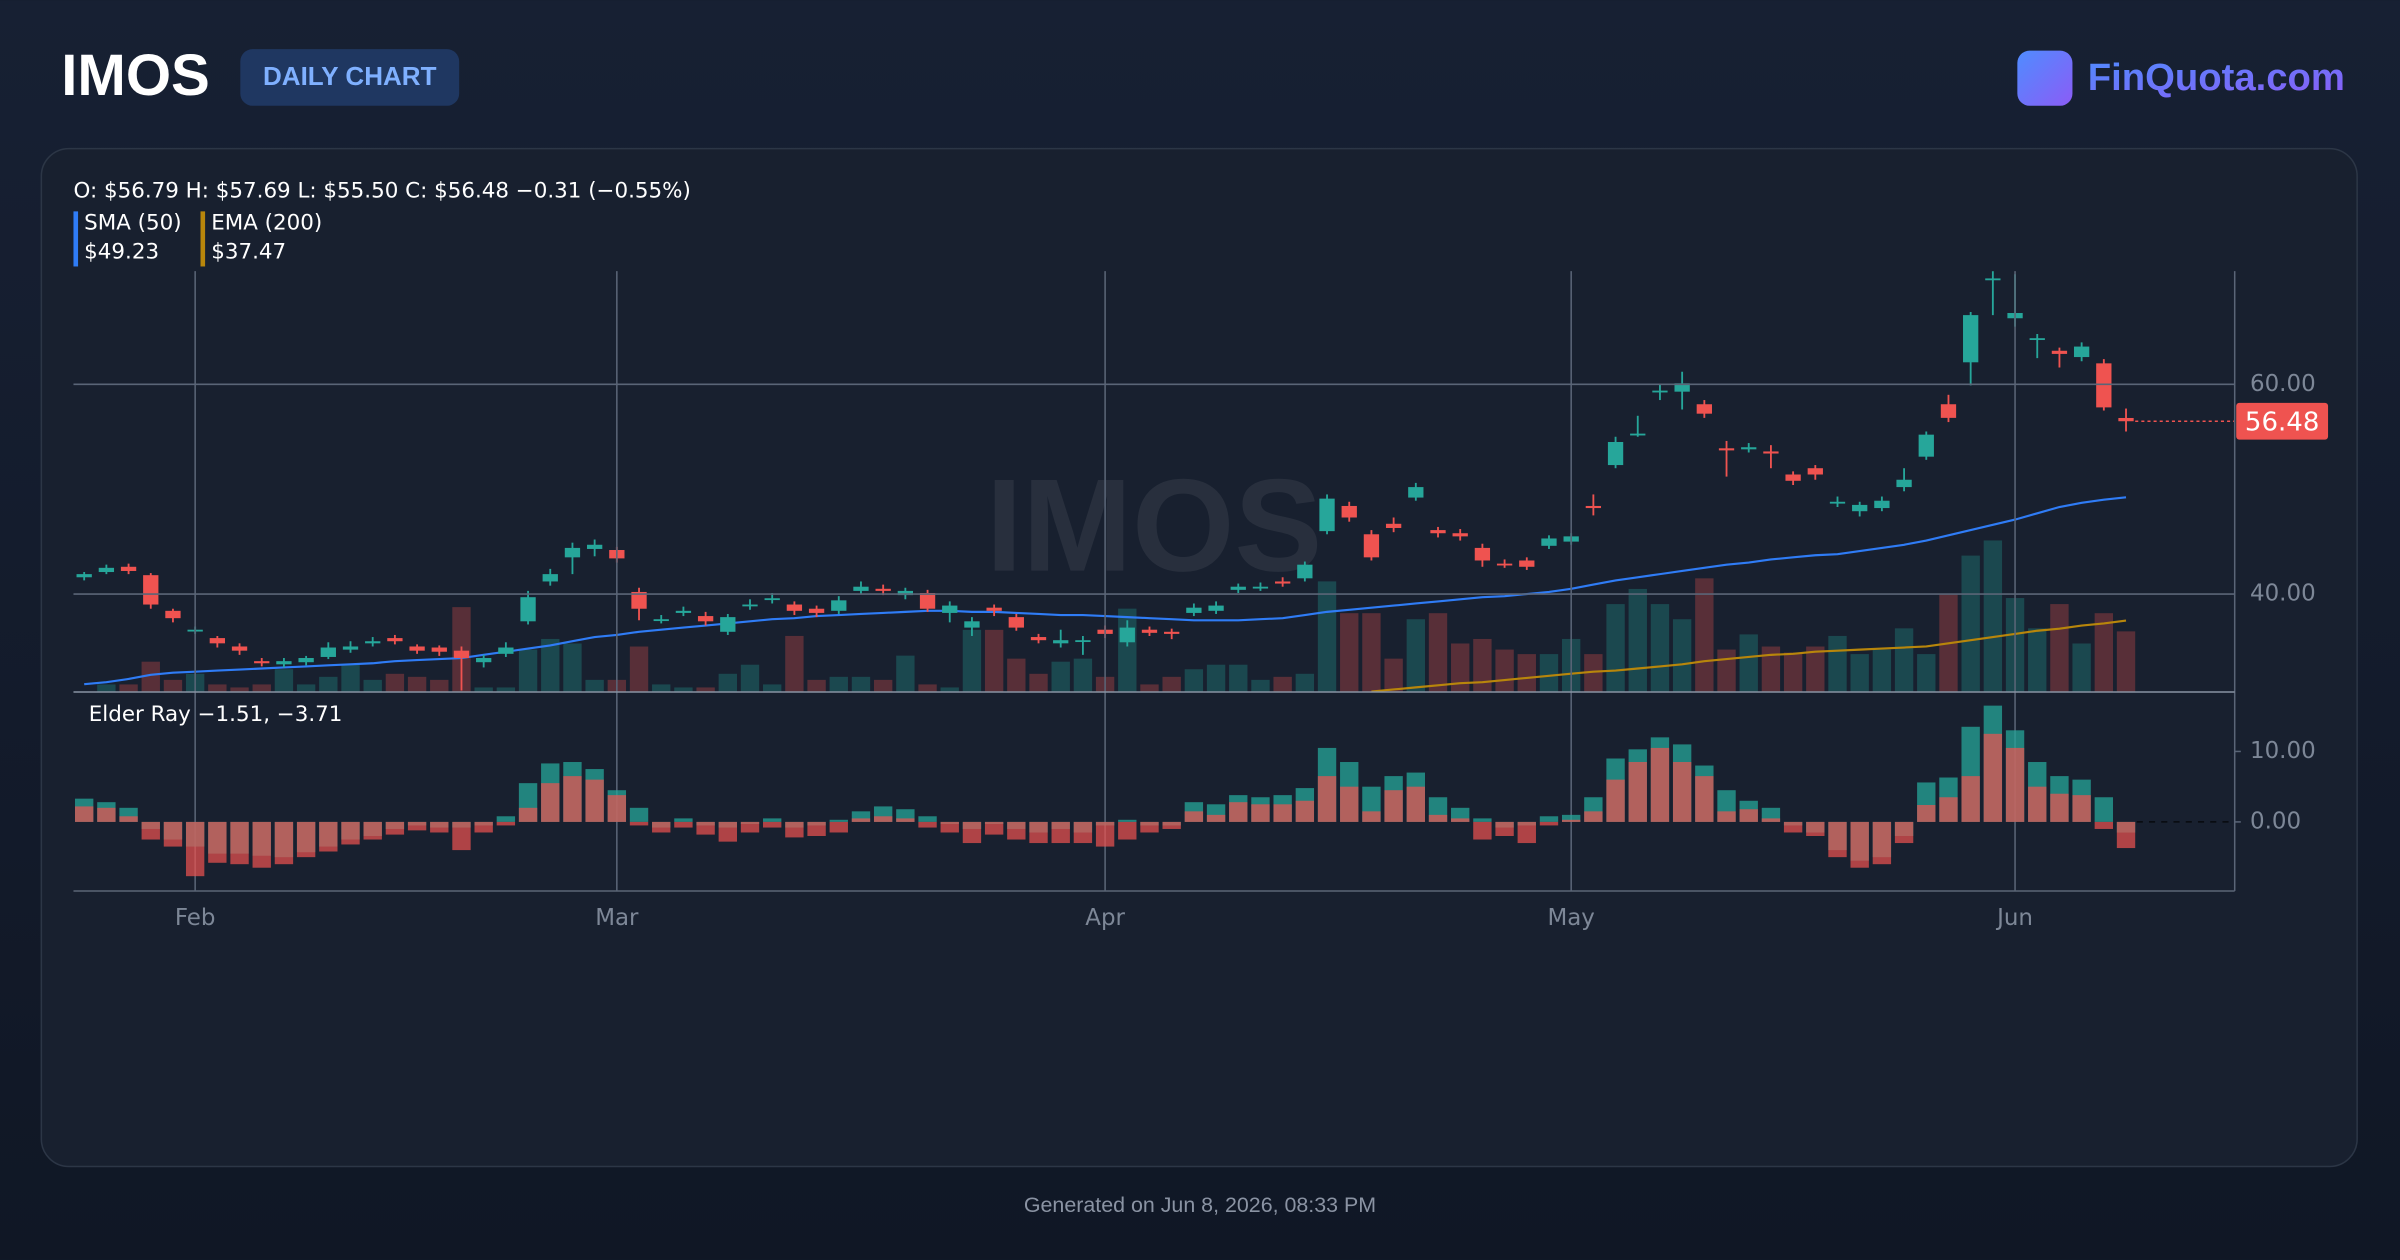 The image size is (2400, 1260). I want to click on x-tick-label: Apr, so click(1105, 918).